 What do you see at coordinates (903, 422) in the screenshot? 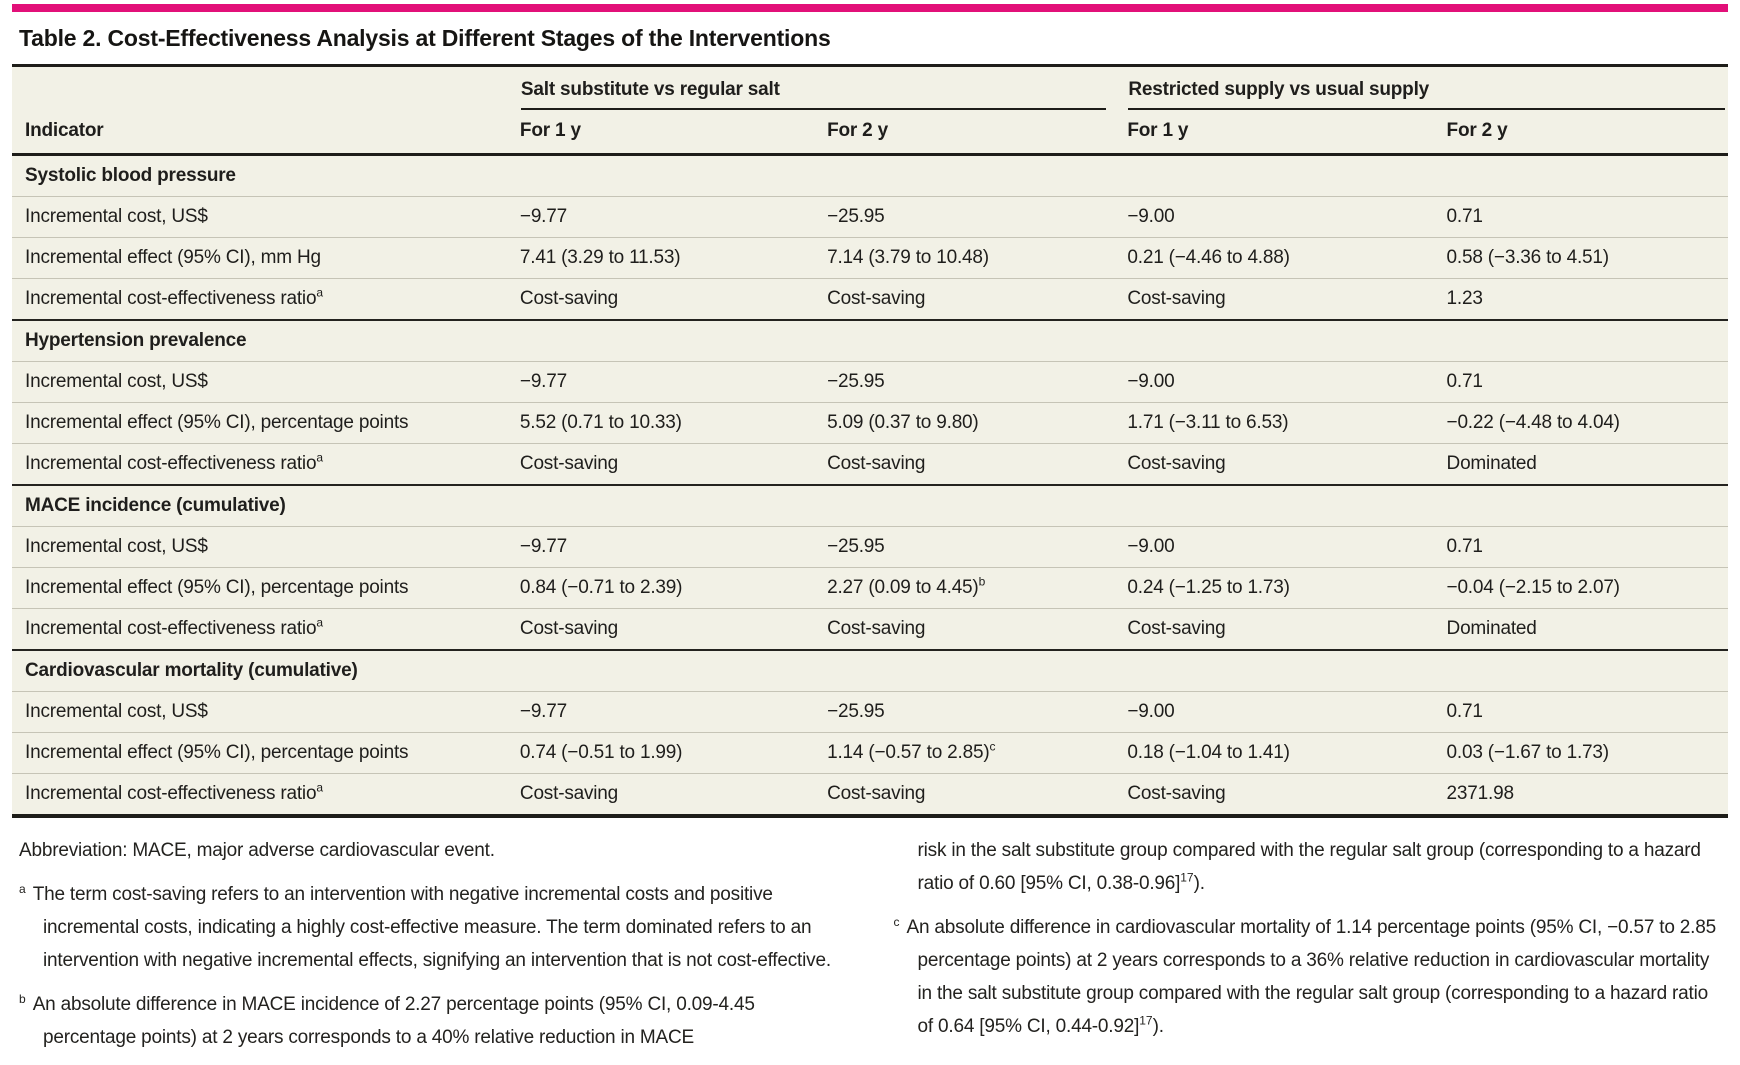
I see `value-text: 5.09 (0.37 to 9.80)` at bounding box center [903, 422].